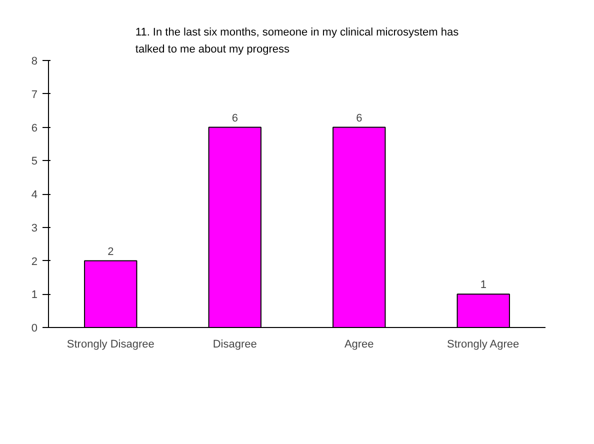 The image size is (594, 444). What do you see at coordinates (34, 162) in the screenshot?
I see `y-tick-label: 5` at bounding box center [34, 162].